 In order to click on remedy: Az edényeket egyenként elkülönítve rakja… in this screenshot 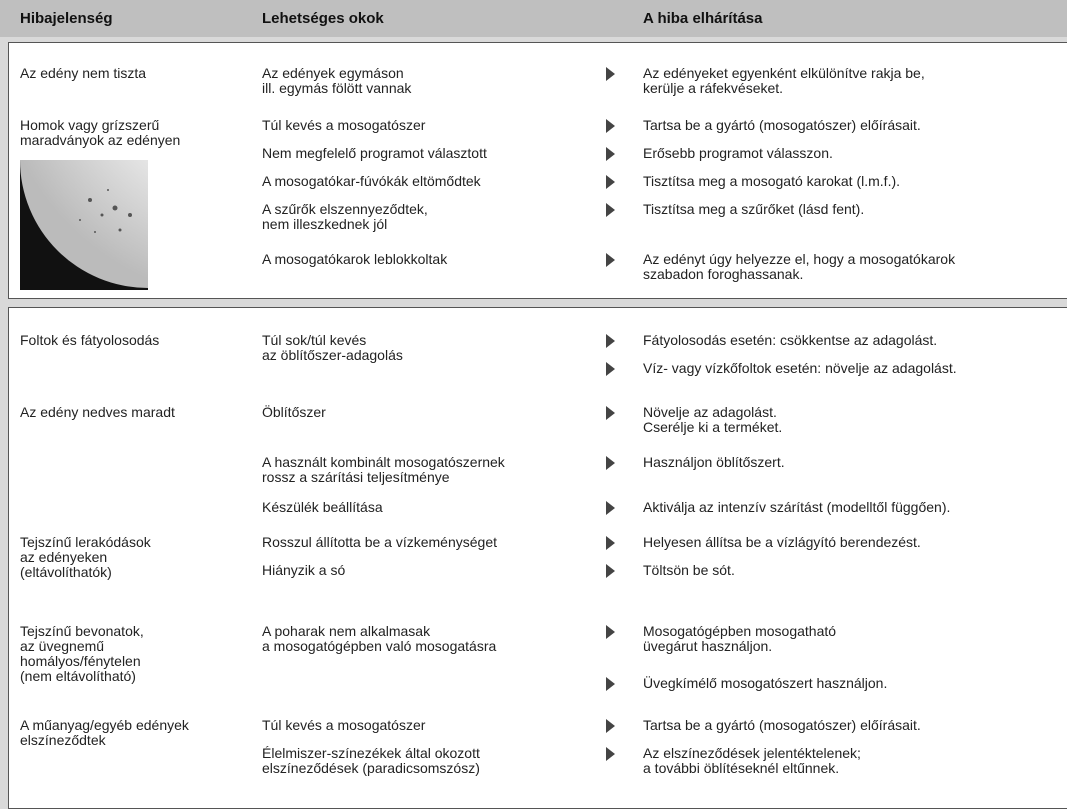, I will do `click(784, 80)`.